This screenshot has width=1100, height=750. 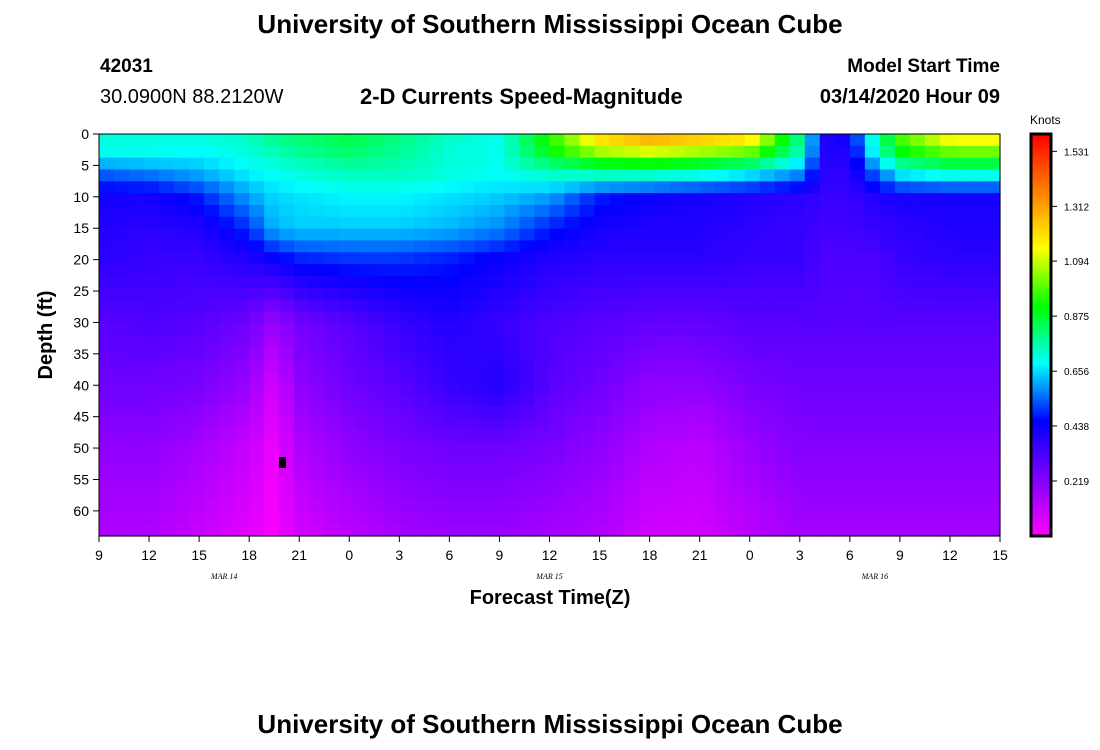 I want to click on x-tick-label: 21, so click(x=299, y=555).